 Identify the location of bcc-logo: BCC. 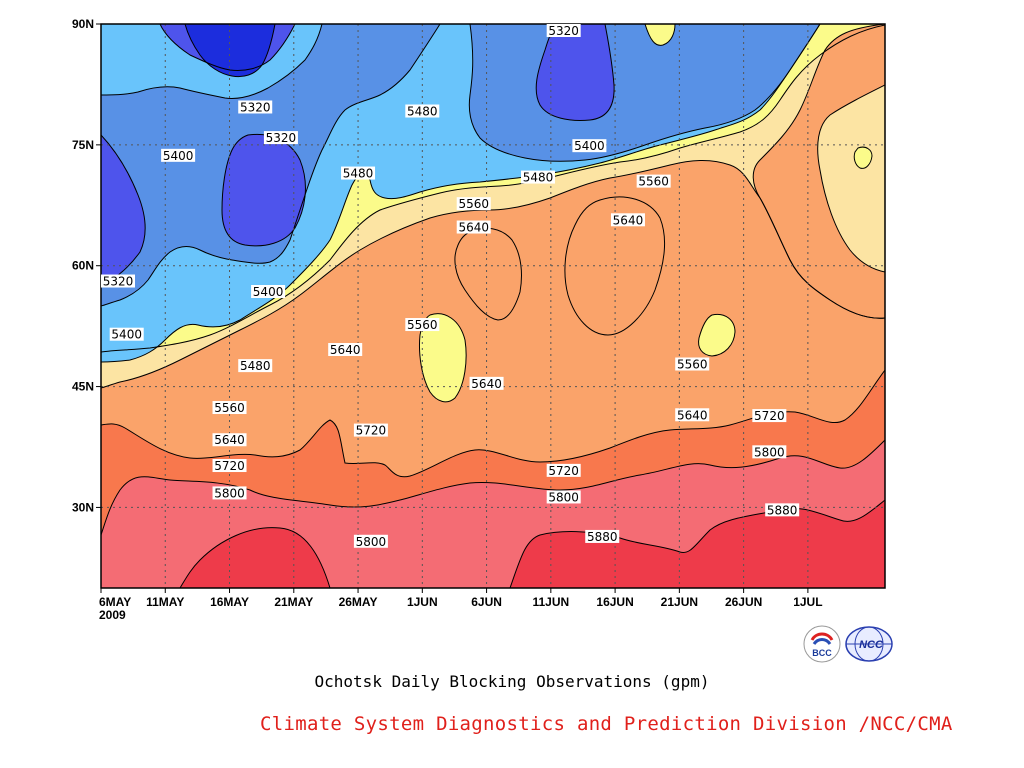
(822, 644).